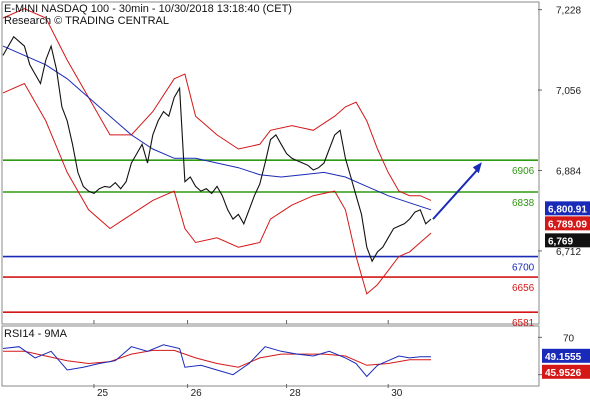 This screenshot has width=590, height=405. I want to click on x-tick-label-26: 26, so click(197, 393).